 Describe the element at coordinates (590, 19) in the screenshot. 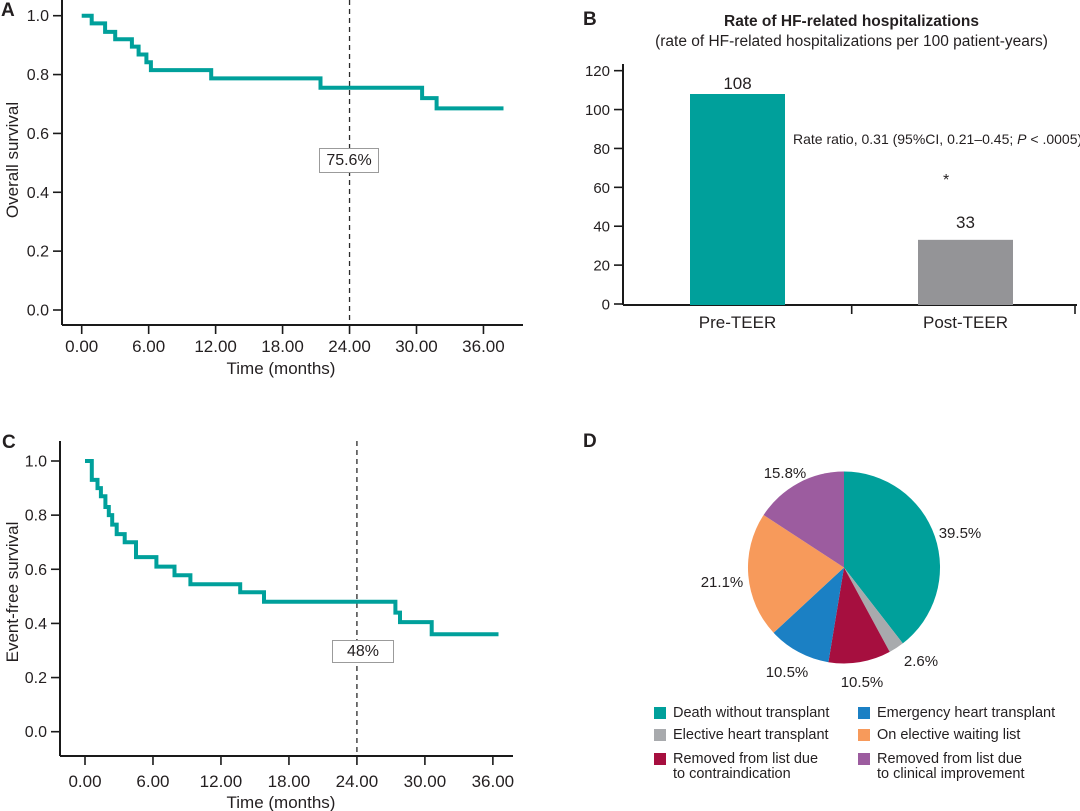

I see `panel-label-b: B` at that location.